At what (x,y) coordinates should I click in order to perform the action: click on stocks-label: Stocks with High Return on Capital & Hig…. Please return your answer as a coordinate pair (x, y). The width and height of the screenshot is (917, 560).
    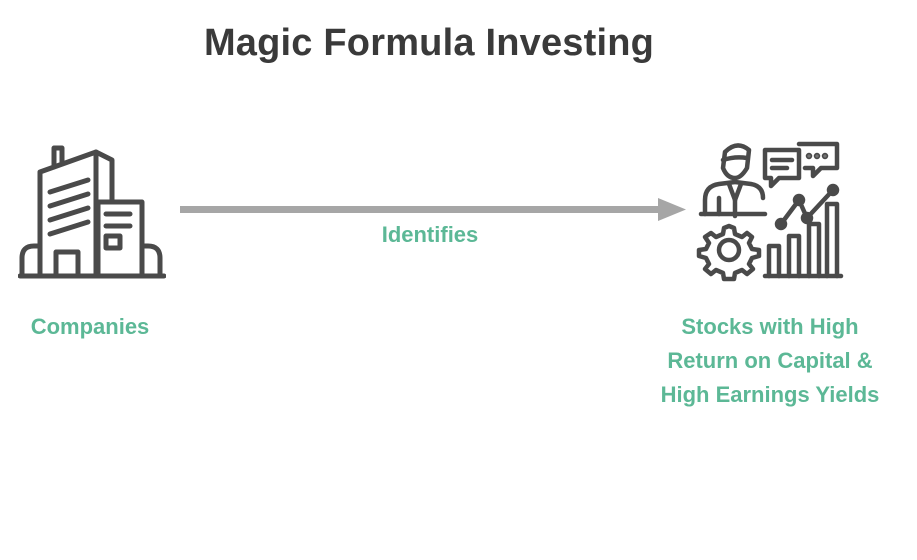
    Looking at the image, I should click on (770, 361).